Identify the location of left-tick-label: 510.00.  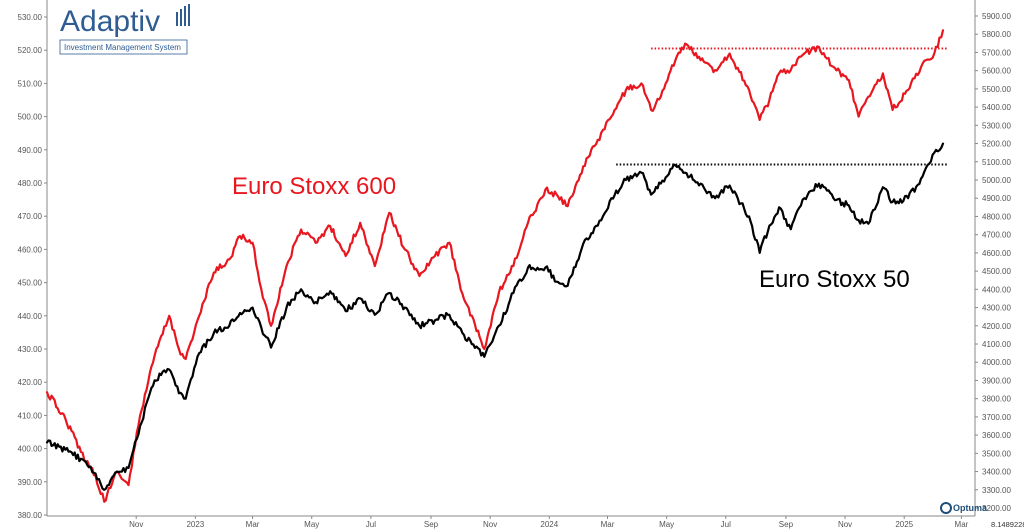
(30, 83).